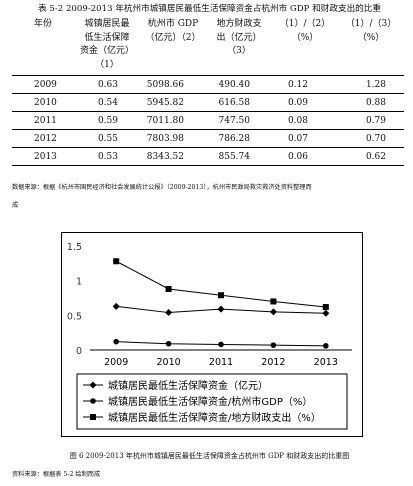 The width and height of the screenshot is (413, 486). Describe the element at coordinates (371, 24) in the screenshot. I see `column-header-line: （1）/（3）` at that location.